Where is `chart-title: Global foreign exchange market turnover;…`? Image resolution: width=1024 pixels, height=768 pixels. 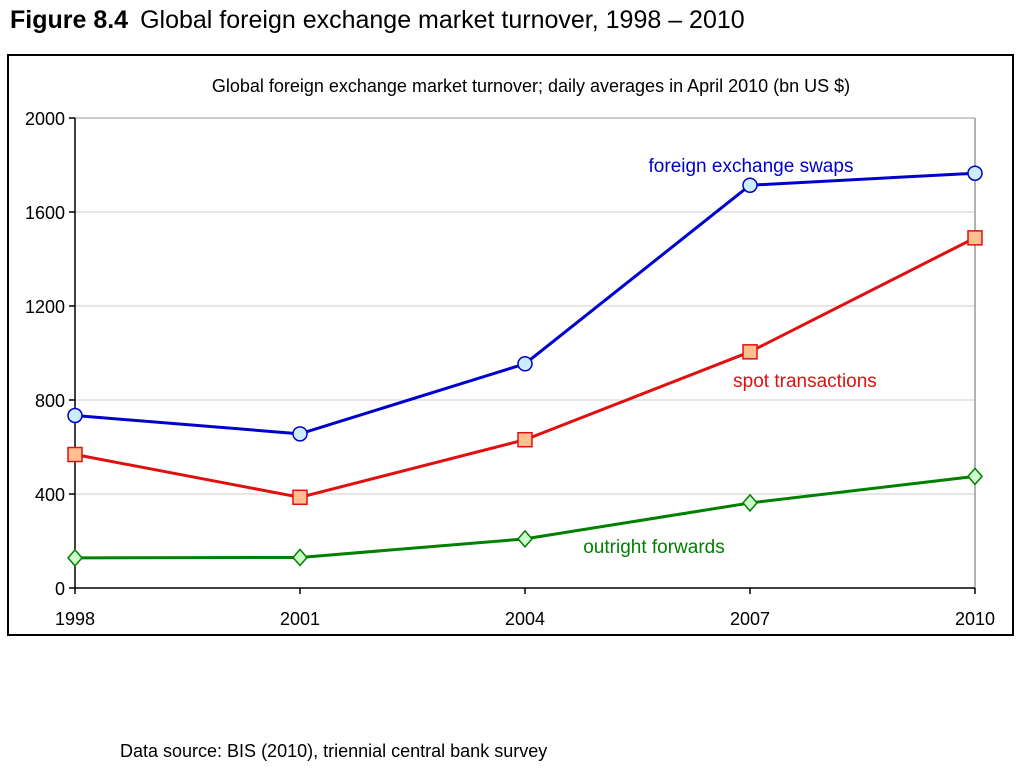 chart-title: Global foreign exchange market turnover;… is located at coordinates (531, 86).